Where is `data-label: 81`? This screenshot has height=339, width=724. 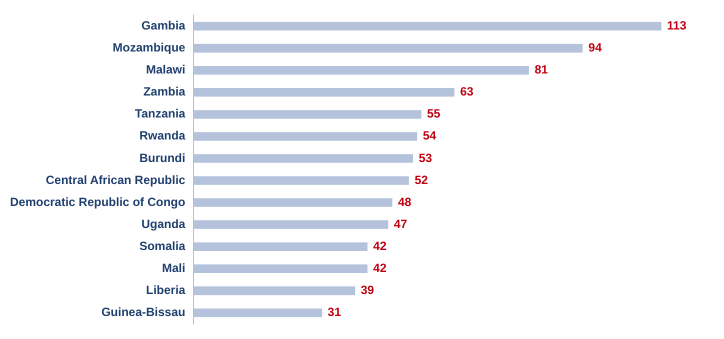 data-label: 81 is located at coordinates (541, 69).